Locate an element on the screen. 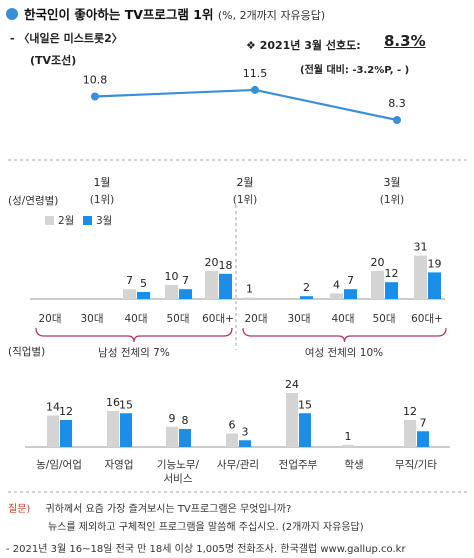 This screenshot has width=474, height=558. title-note: (%, 2개까지 자유응답) is located at coordinates (271, 15).